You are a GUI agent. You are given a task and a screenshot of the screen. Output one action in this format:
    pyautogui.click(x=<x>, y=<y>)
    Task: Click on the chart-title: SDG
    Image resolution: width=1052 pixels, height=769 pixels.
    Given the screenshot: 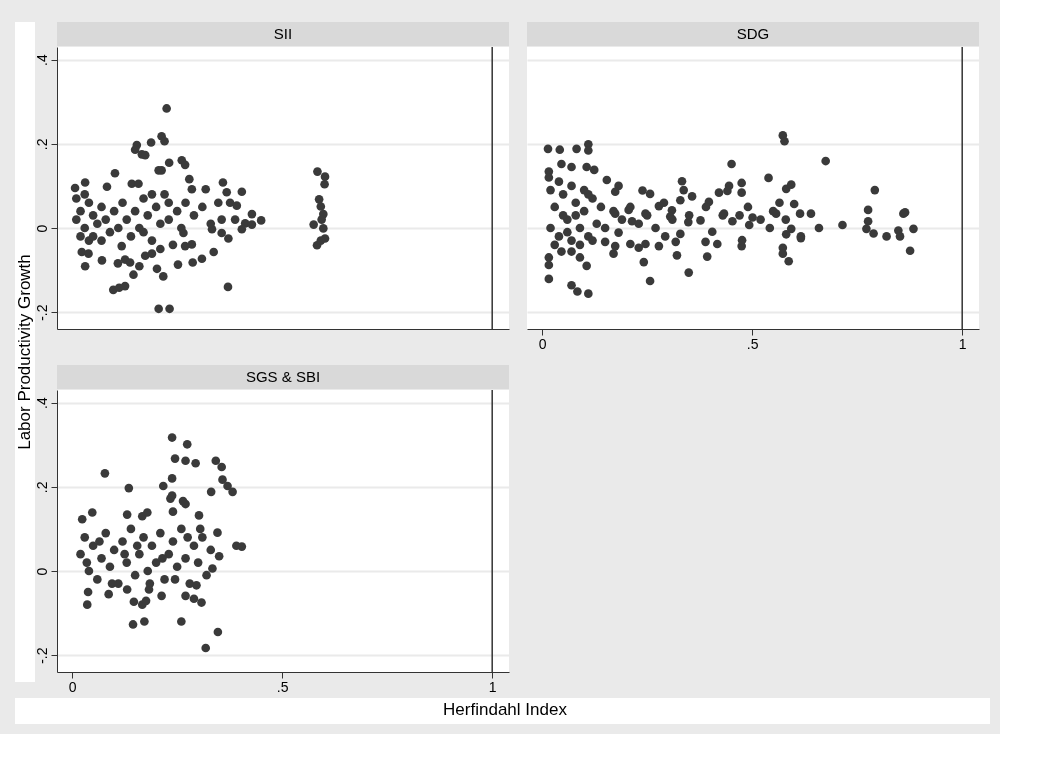 What is the action you would take?
    pyautogui.click(x=753, y=33)
    